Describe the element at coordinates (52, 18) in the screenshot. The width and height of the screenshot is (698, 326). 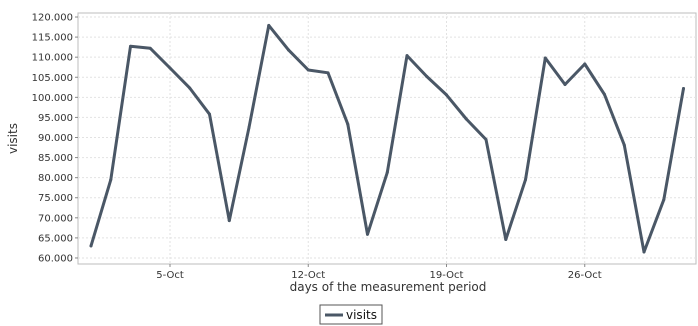
I see `y-tick-label: 120.000` at that location.